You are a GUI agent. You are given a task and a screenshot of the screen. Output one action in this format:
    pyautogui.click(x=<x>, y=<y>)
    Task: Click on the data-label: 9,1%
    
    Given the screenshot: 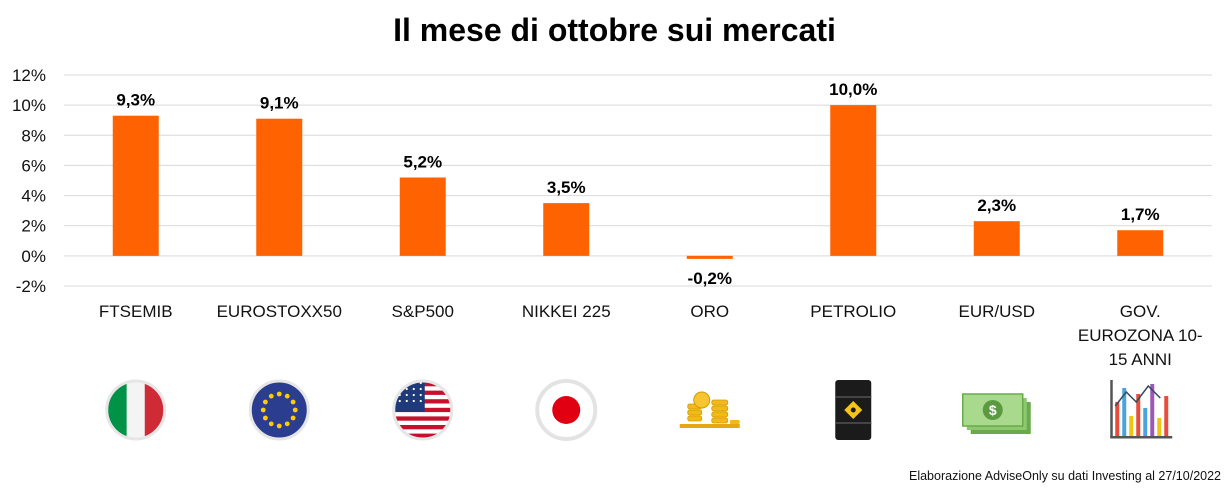 What is the action you would take?
    pyautogui.click(x=279, y=103)
    